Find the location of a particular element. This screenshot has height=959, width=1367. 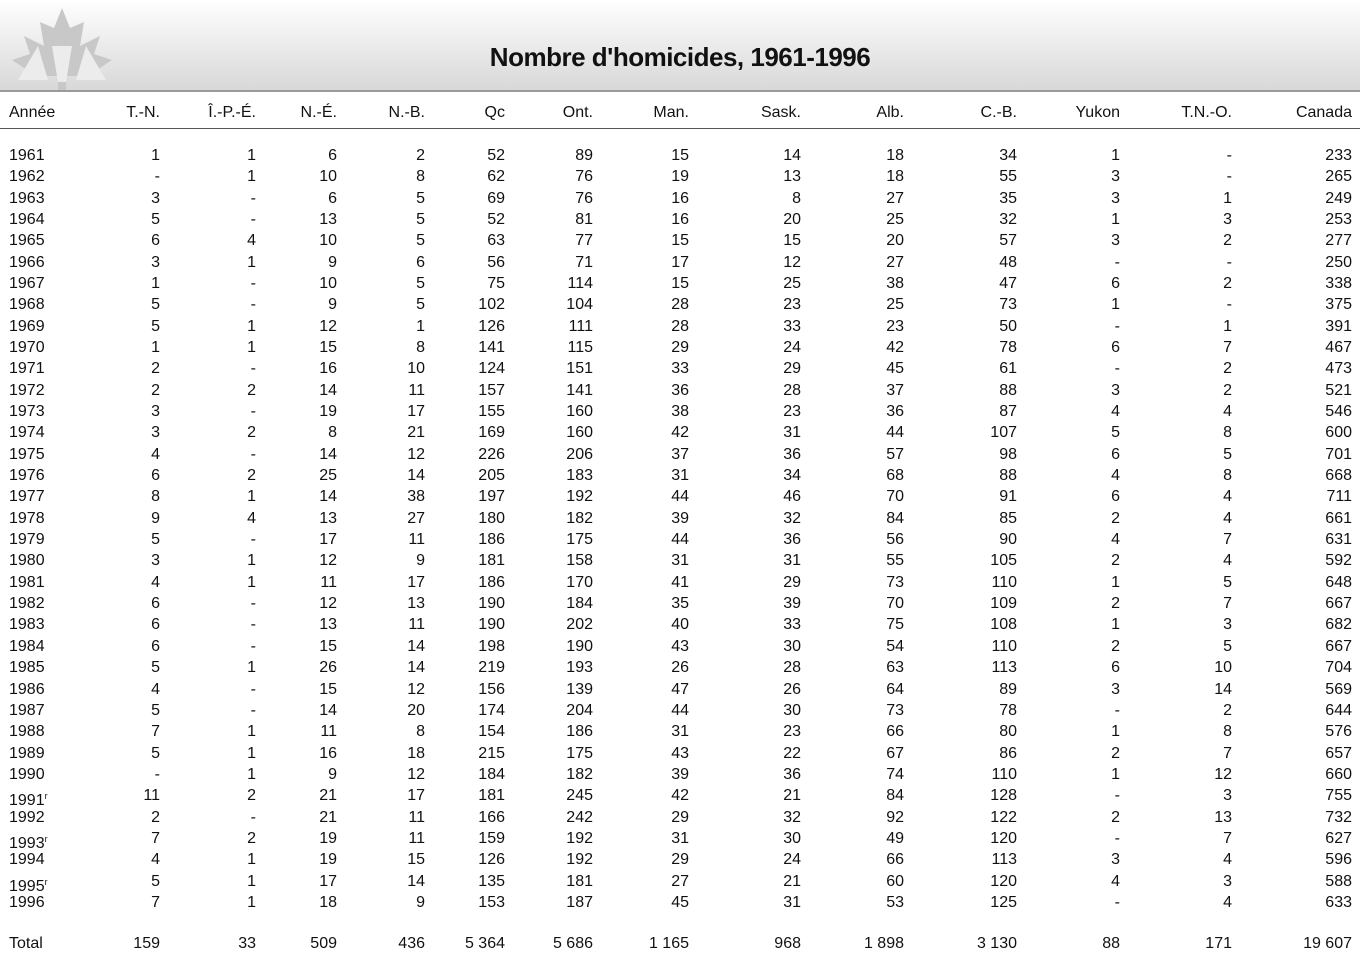

cell: 253 is located at coordinates (1338, 220).